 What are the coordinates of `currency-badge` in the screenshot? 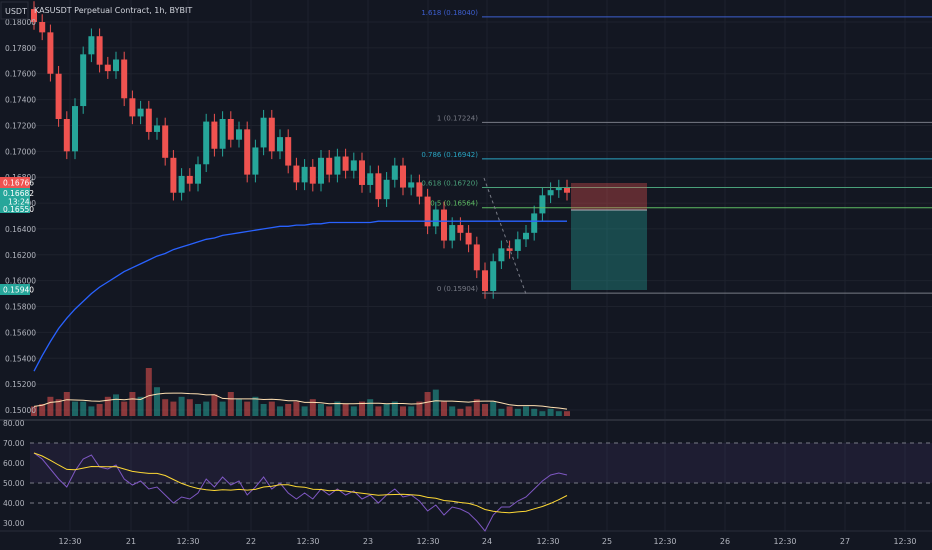 It's located at (14, 10).